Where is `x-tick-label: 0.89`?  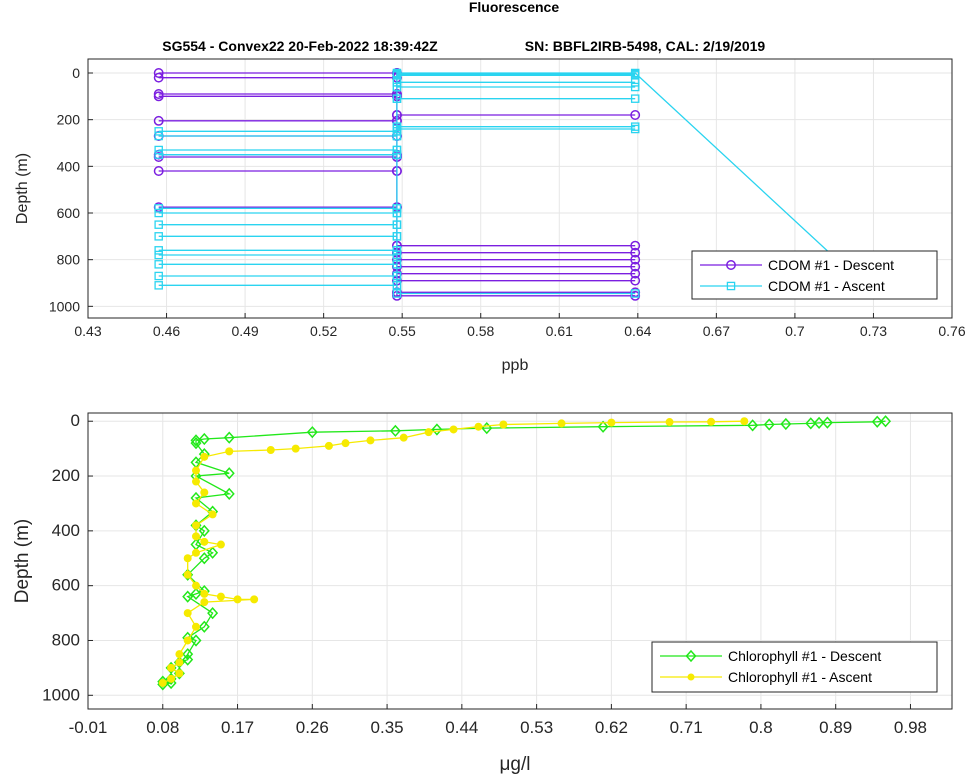
x-tick-label: 0.89 is located at coordinates (835, 727).